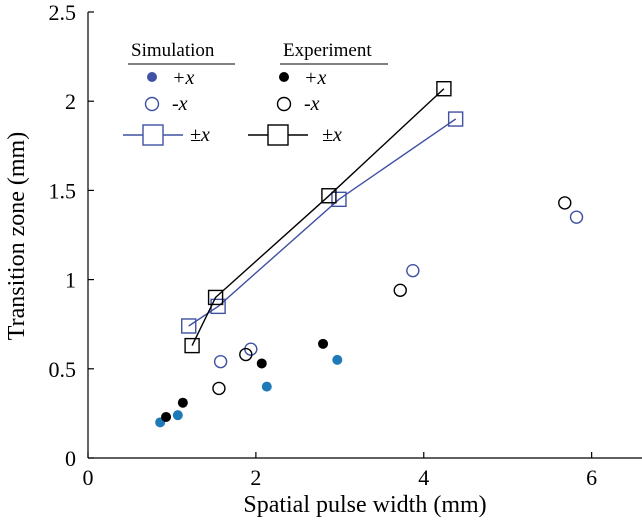 Image resolution: width=642 pixels, height=522 pixels. I want to click on legend-experiment-header: Experiment, so click(327, 50).